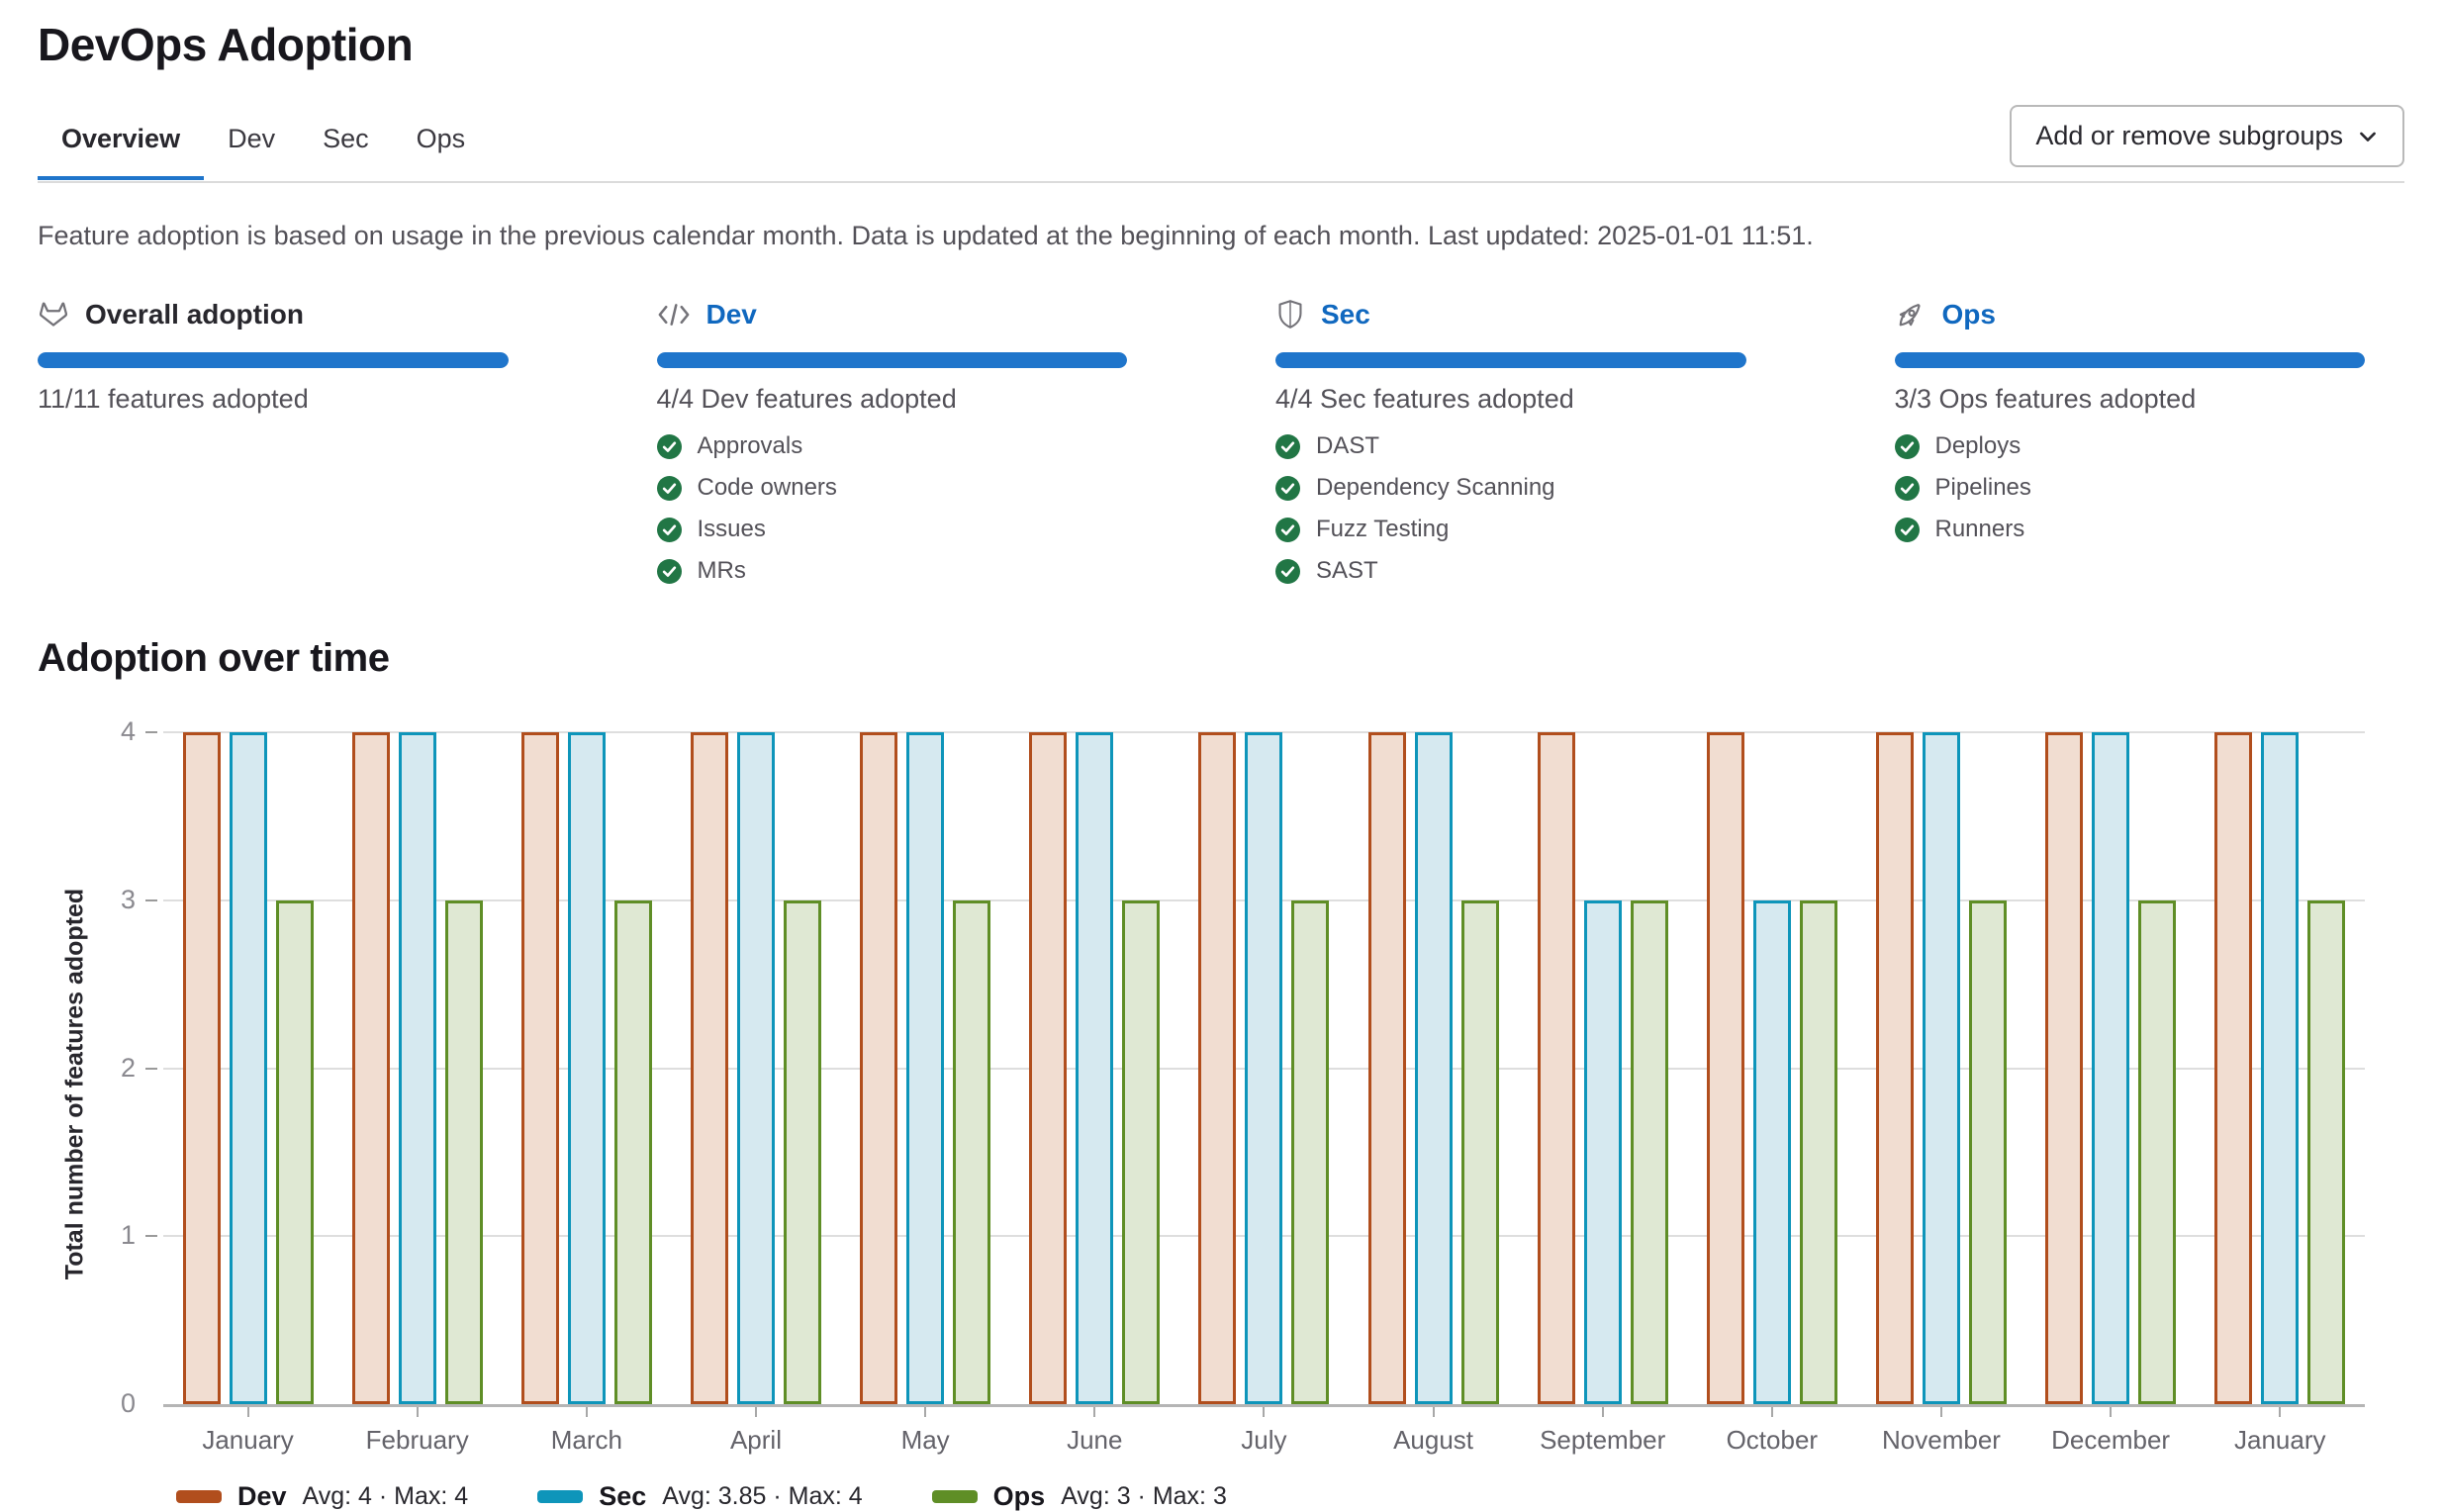  What do you see at coordinates (1346, 315) in the screenshot?
I see `card-title: Sec` at bounding box center [1346, 315].